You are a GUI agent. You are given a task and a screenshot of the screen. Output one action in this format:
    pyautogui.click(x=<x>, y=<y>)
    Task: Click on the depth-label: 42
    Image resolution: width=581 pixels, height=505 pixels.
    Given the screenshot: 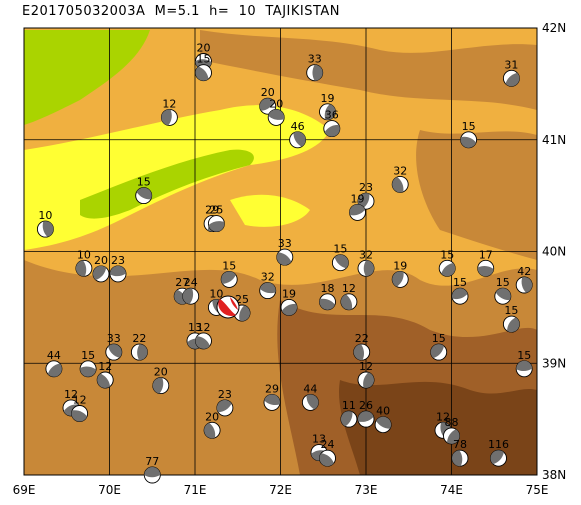 What is the action you would take?
    pyautogui.click(x=524, y=271)
    